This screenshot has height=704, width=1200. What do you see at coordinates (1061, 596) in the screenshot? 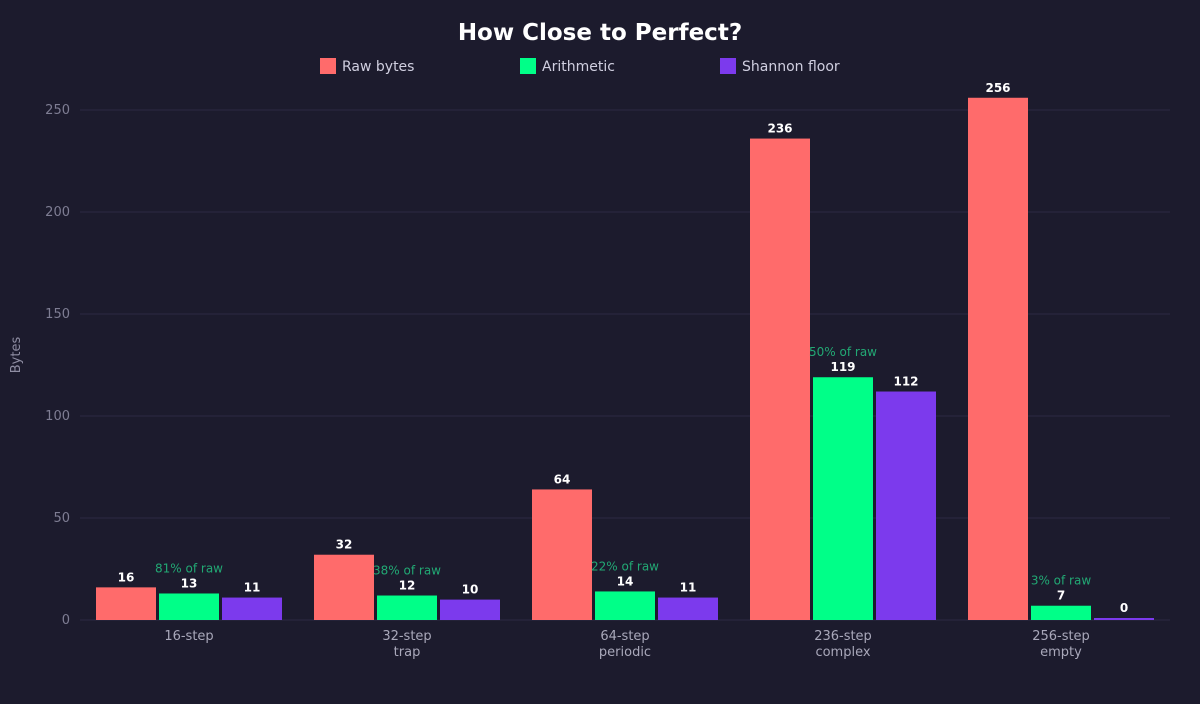
I see `data-label: 7` at bounding box center [1061, 596].